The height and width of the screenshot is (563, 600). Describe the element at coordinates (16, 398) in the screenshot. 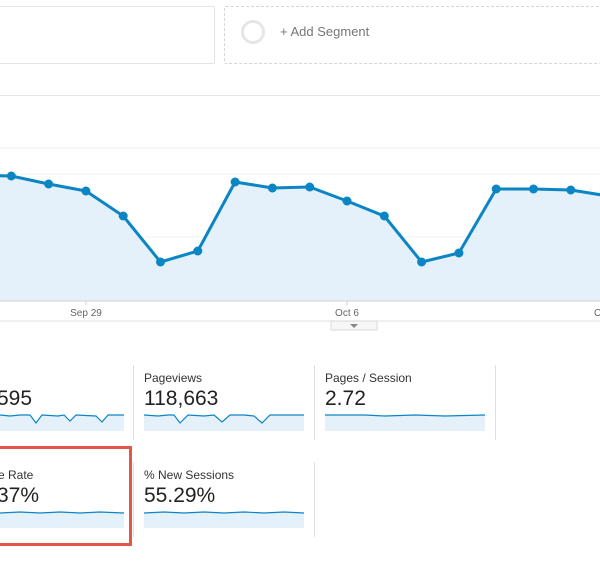

I see `metric-value: 595` at that location.